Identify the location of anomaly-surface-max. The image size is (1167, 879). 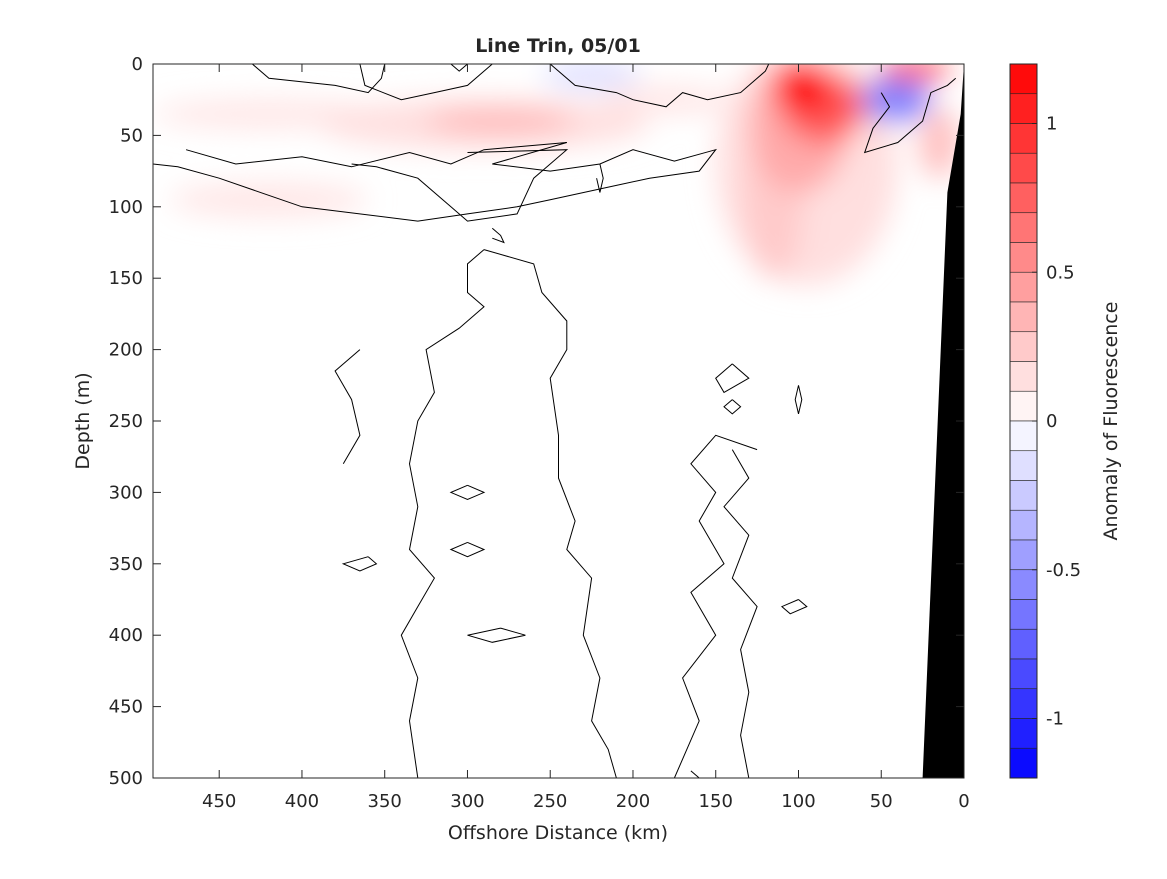
(802, 88).